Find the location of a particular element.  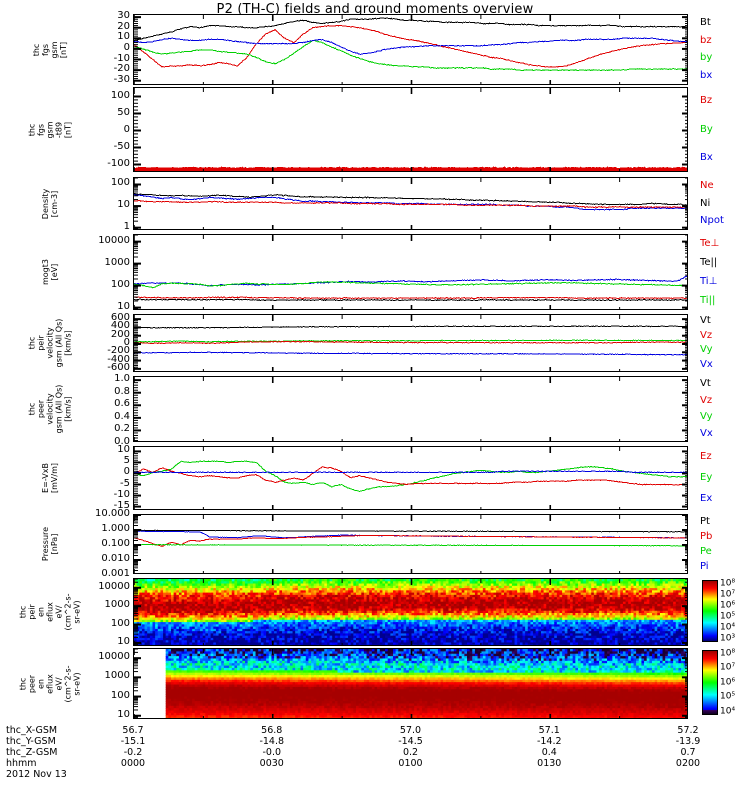

xaxis-tick-2-4: 0.7 is located at coordinates (688, 752).